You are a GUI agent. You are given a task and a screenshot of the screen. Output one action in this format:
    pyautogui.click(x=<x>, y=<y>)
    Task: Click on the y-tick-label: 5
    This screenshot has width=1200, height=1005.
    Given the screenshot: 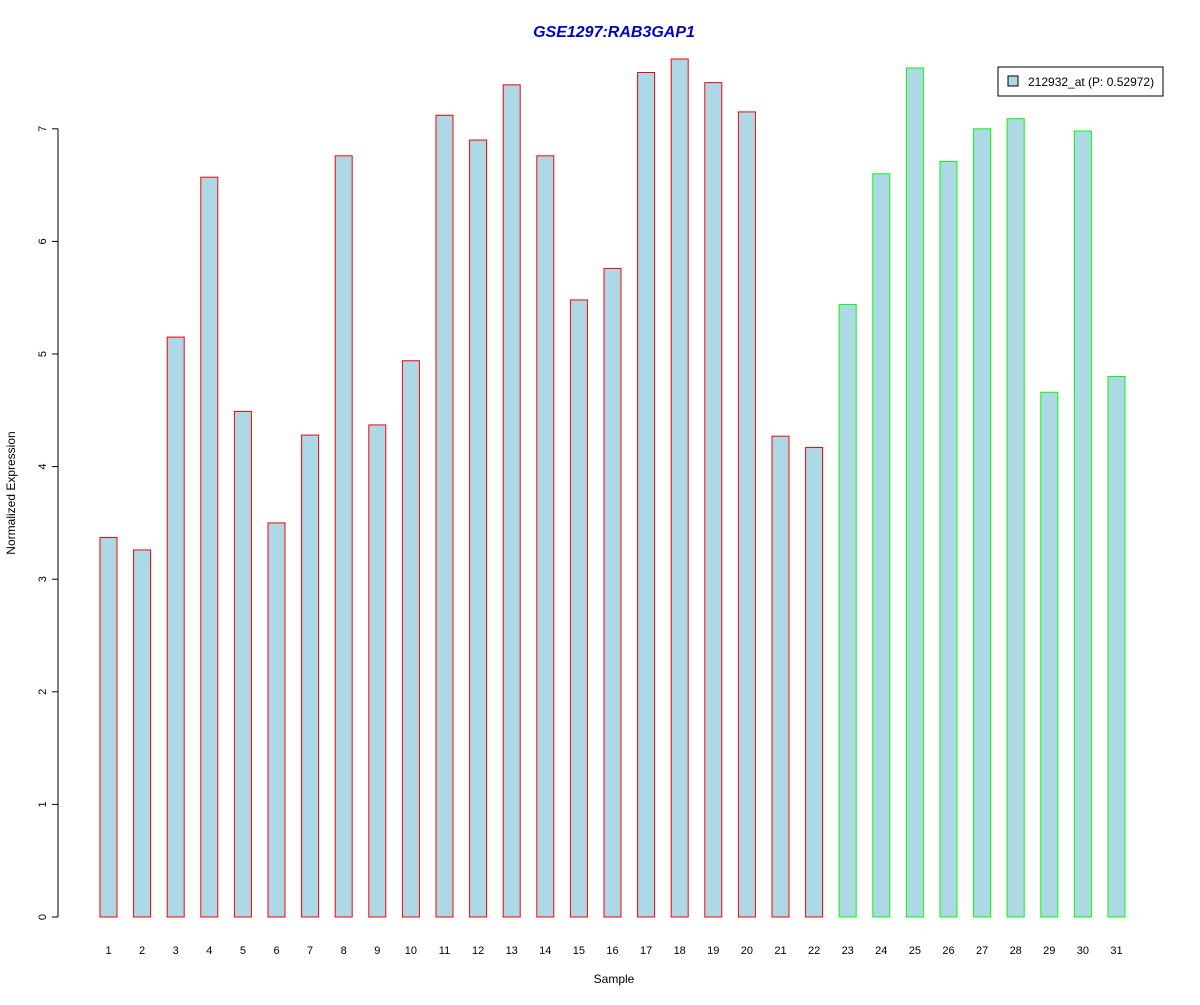 What is the action you would take?
    pyautogui.click(x=43, y=354)
    